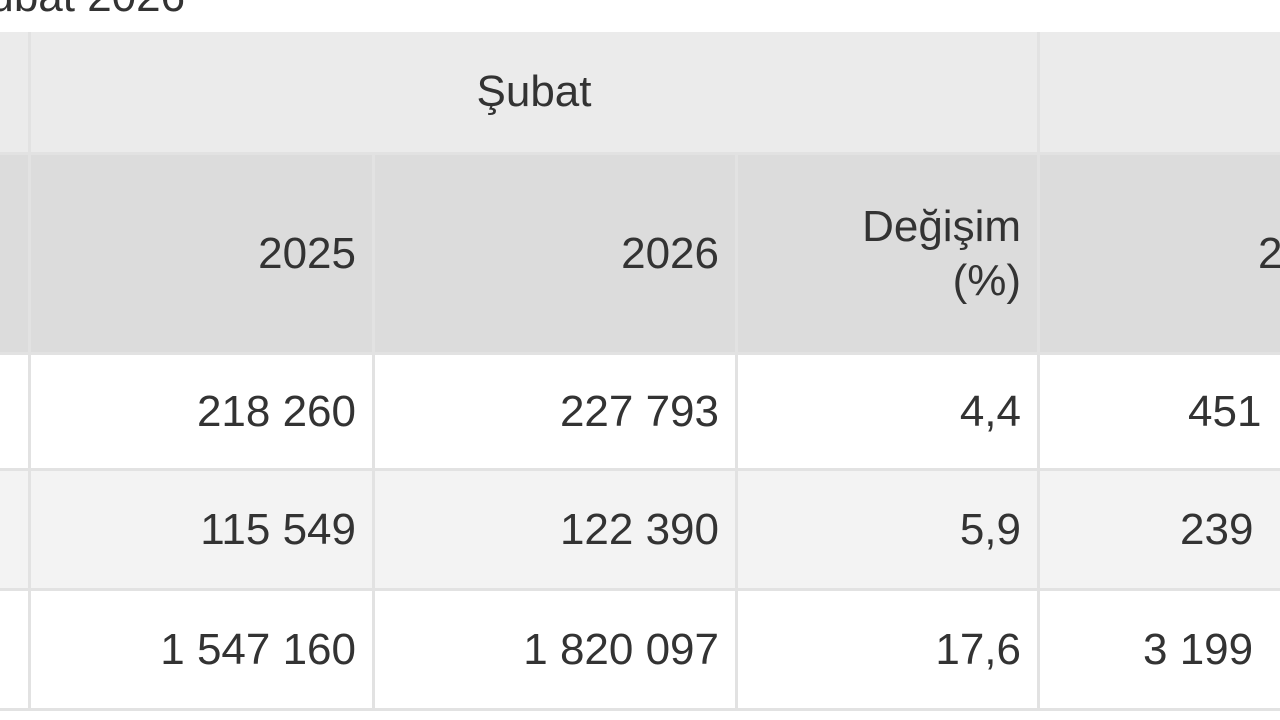 Image resolution: width=1280 pixels, height=720 pixels. What do you see at coordinates (889, 531) in the screenshot?
I see `table-cell: 5,9` at bounding box center [889, 531].